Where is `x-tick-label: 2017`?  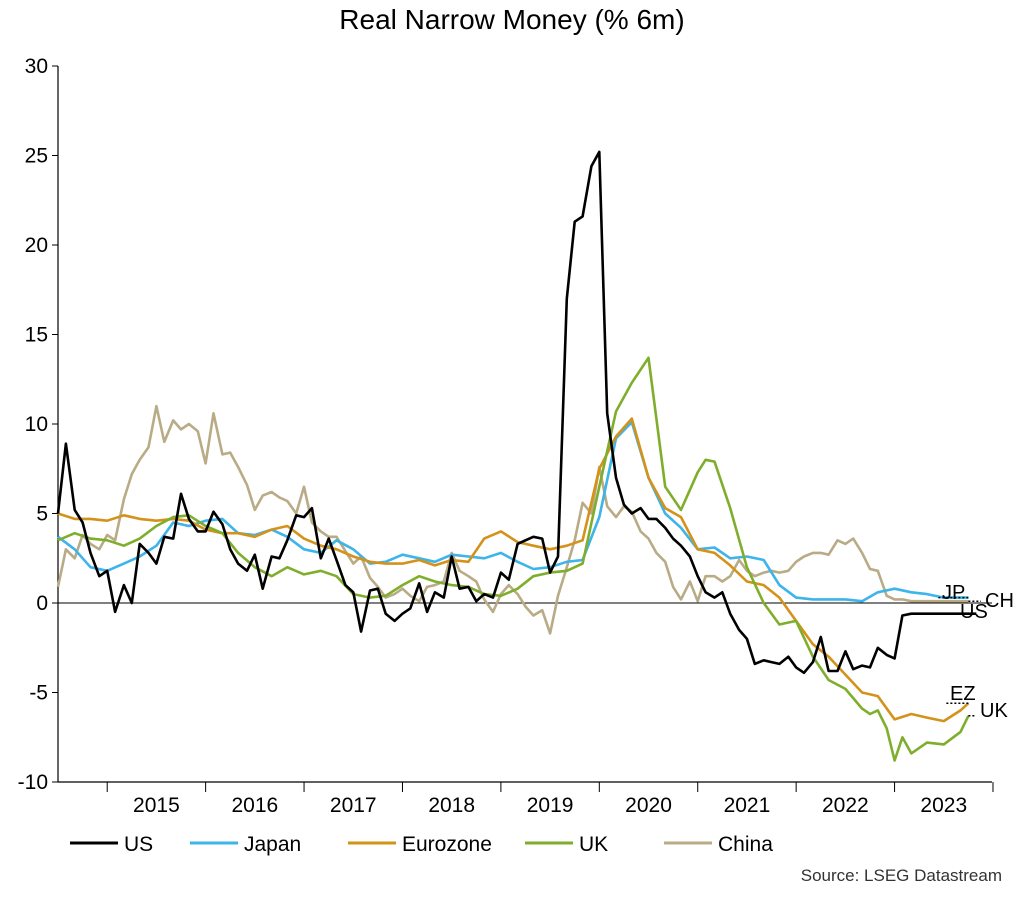
x-tick-label: 2017 is located at coordinates (353, 805).